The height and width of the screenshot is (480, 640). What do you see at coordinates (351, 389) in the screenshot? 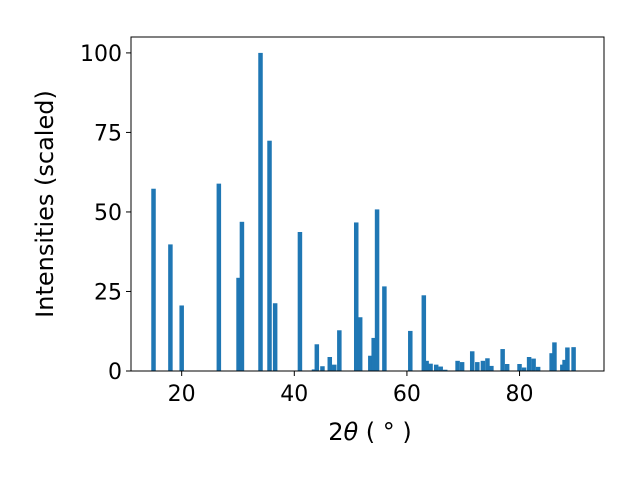
I see `x-ticks-group: 20 40 60 80` at bounding box center [351, 389].